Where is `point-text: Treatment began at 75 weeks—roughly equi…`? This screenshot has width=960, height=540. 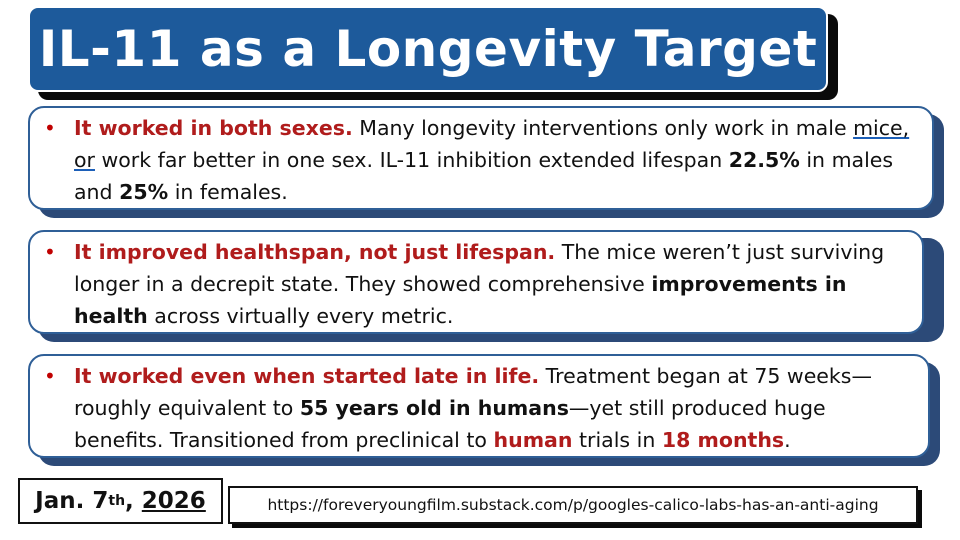
point-text: Treatment began at 75 weeks—roughly equi… is located at coordinates (473, 392).